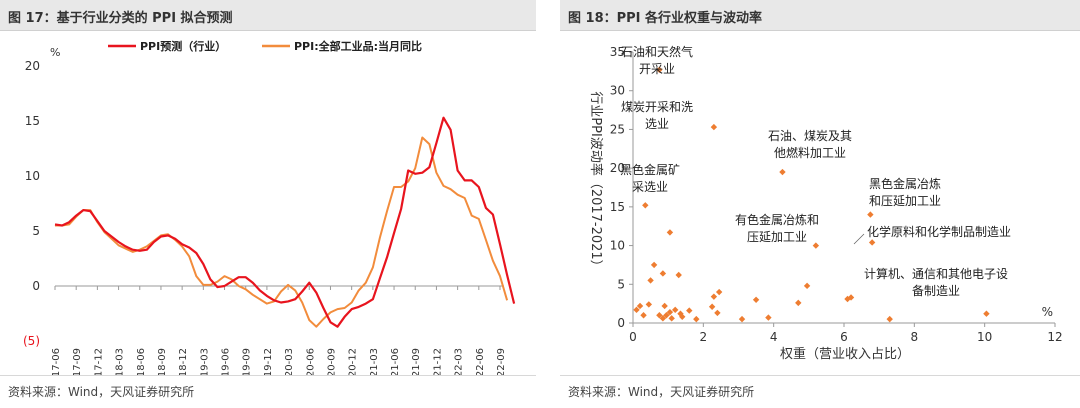  What do you see at coordinates (141, 361) in the screenshot?
I see `x-tick-label: 2018-06` at bounding box center [141, 361].